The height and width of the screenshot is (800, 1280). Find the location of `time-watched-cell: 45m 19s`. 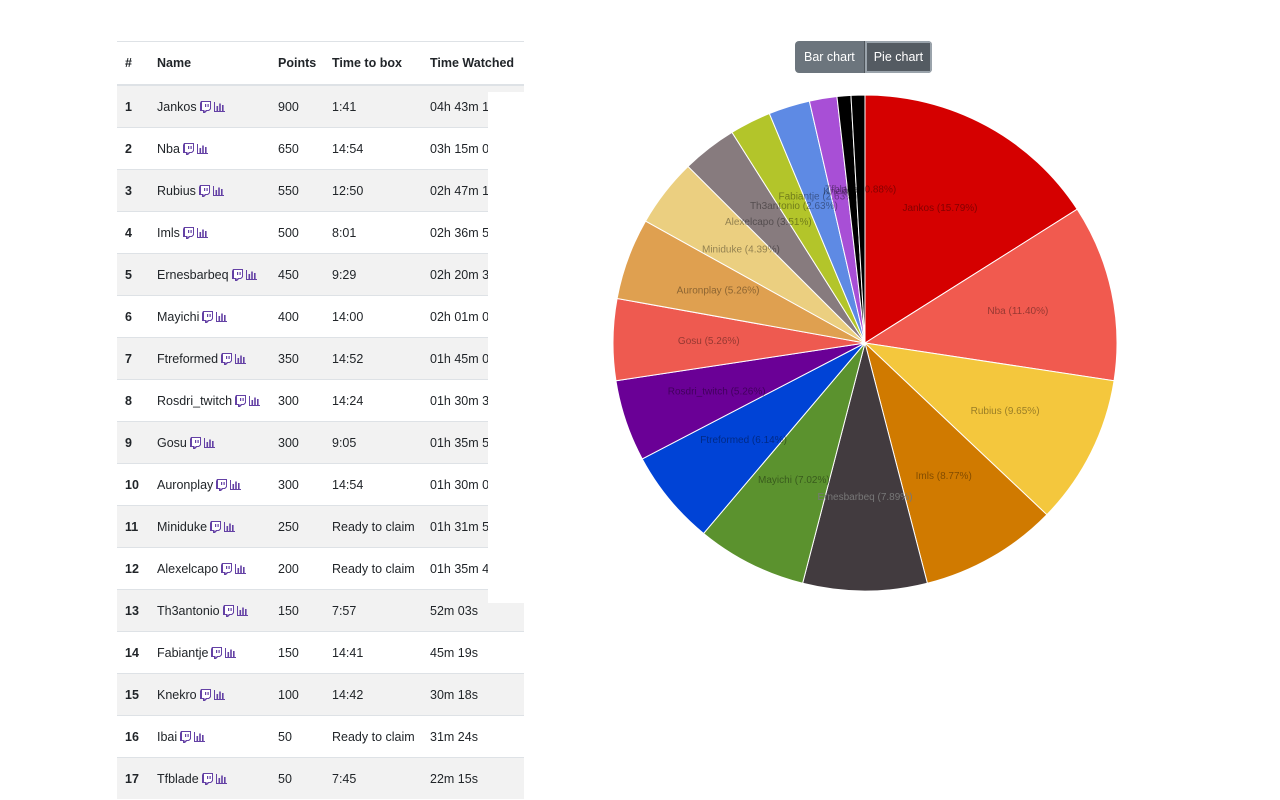

time-watched-cell: 45m 19s is located at coordinates (473, 653).